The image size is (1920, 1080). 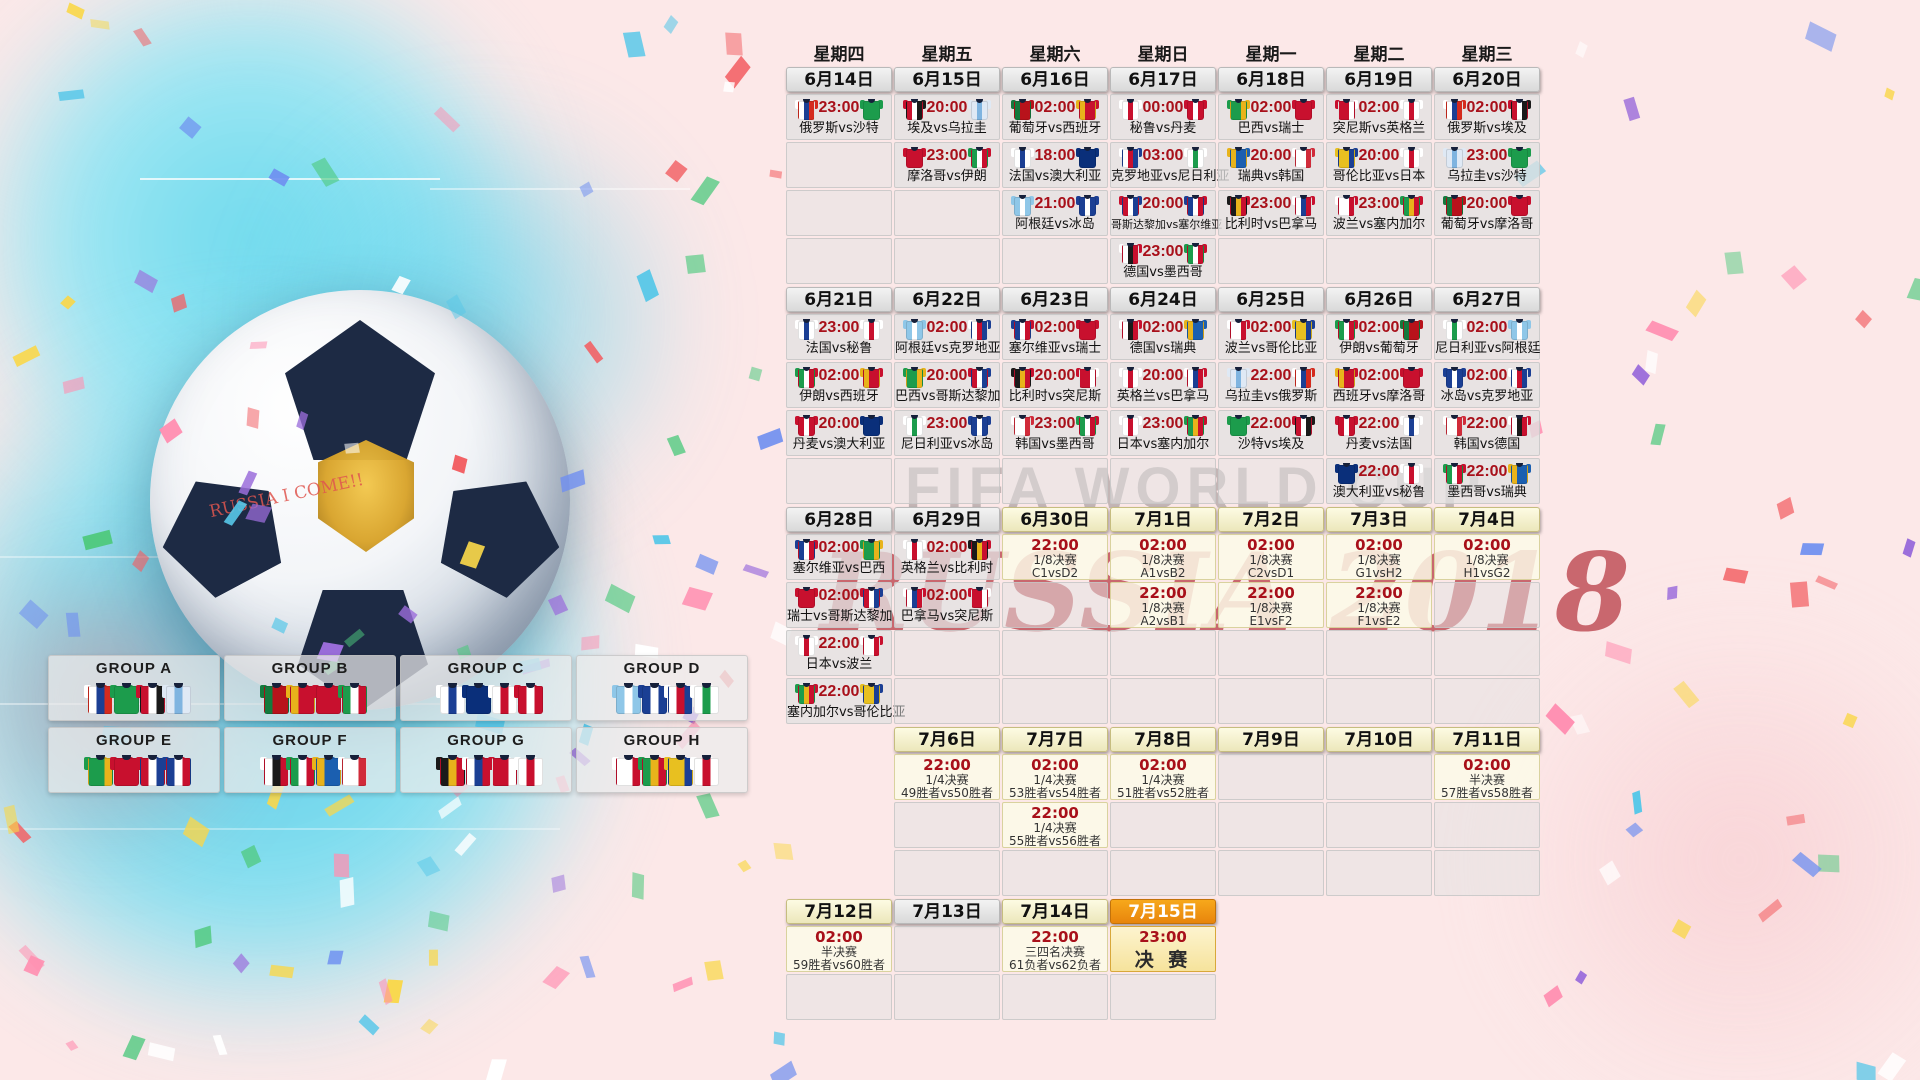 What do you see at coordinates (1271, 433) in the screenshot?
I see `match-cell: 22:00 沙特vs埃及` at bounding box center [1271, 433].